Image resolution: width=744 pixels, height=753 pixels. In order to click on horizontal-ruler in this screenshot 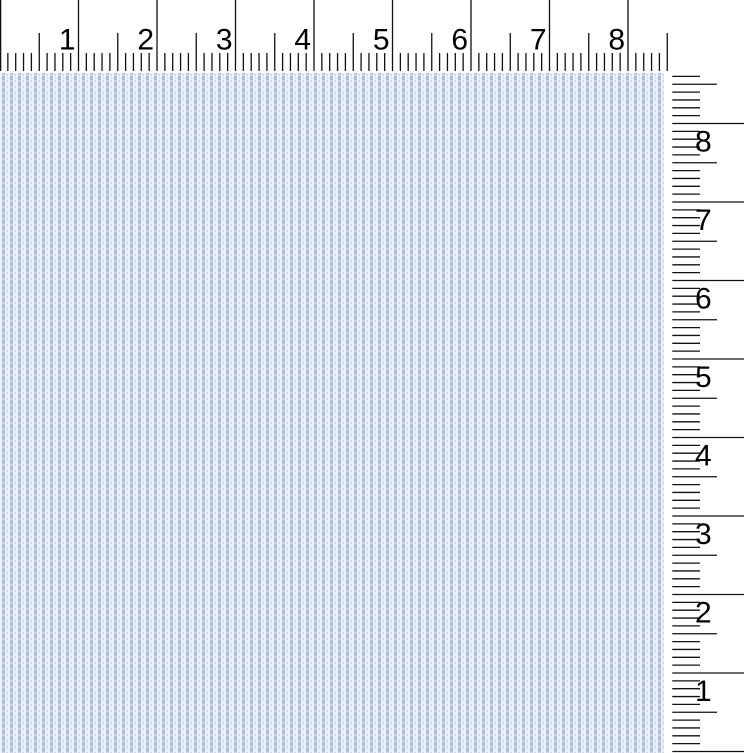, I will do `click(334, 35)`.